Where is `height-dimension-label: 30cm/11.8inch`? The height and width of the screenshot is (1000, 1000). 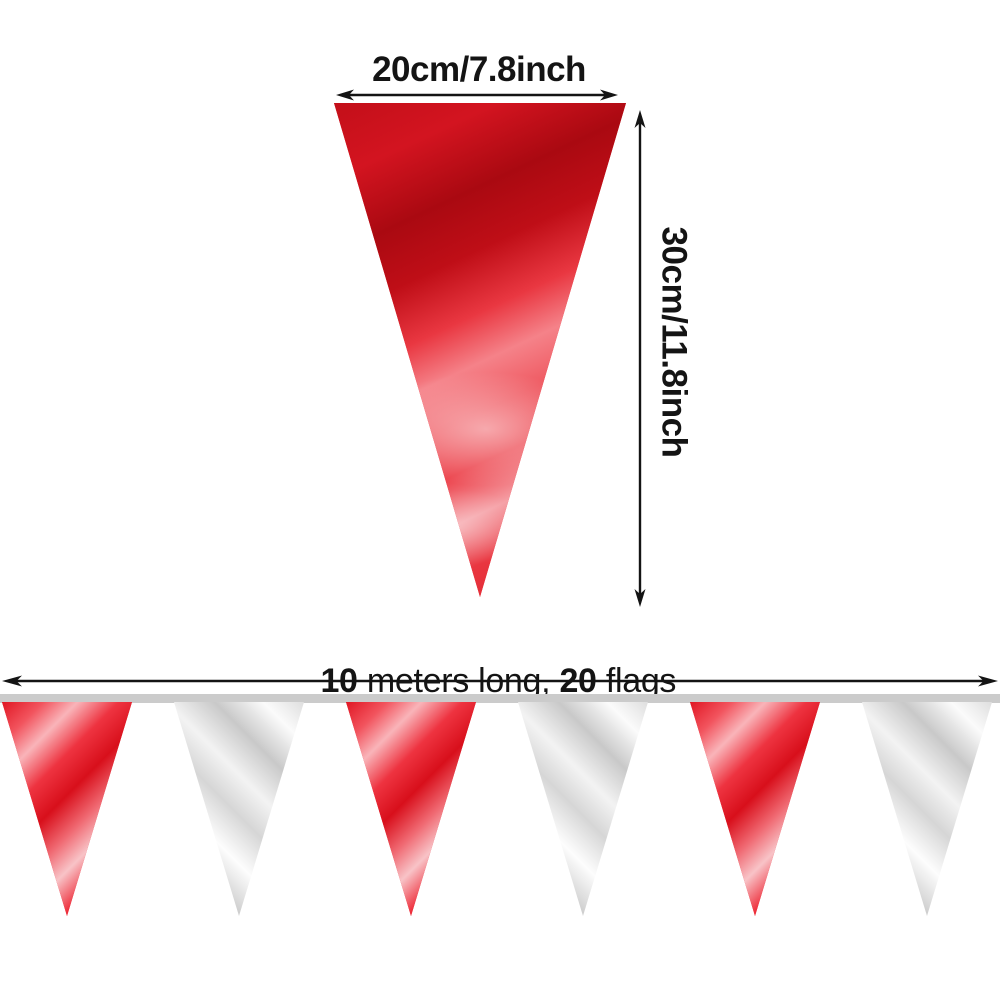
height-dimension-label: 30cm/11.8inch is located at coordinates (674, 342).